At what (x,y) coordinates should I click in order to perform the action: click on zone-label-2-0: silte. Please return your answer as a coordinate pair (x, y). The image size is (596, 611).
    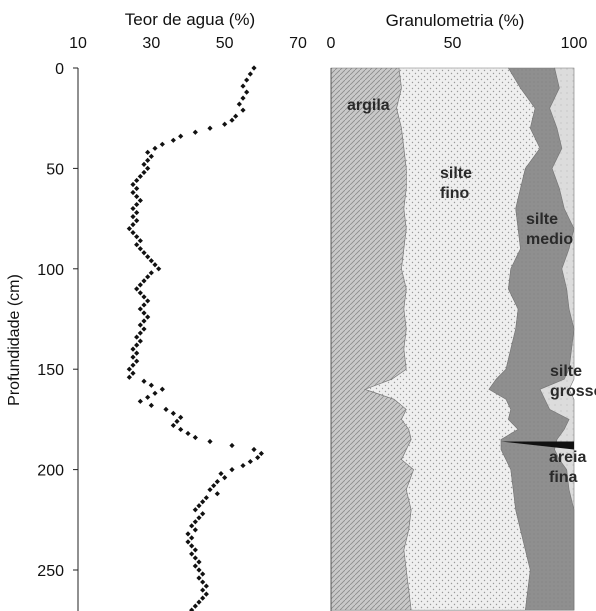
    Looking at the image, I should click on (542, 219).